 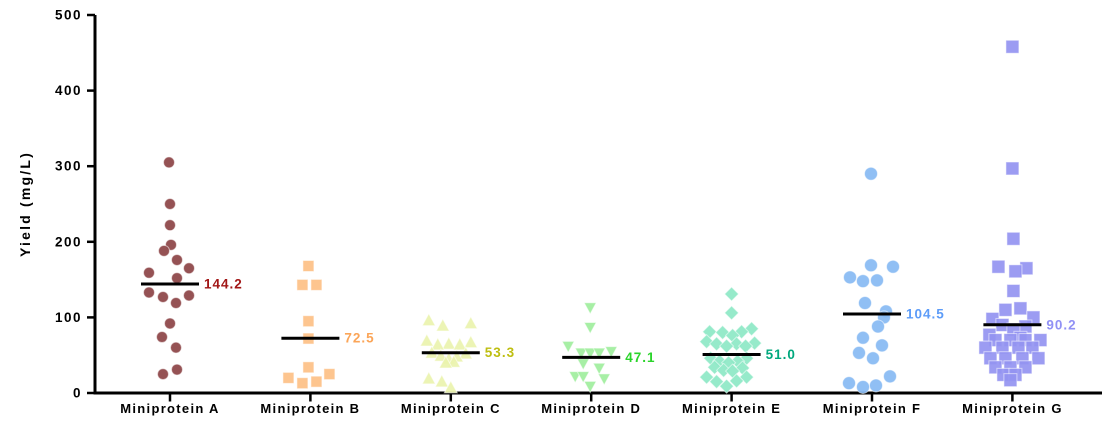 What do you see at coordinates (310, 408) in the screenshot?
I see `group-label: Miniprotein B` at bounding box center [310, 408].